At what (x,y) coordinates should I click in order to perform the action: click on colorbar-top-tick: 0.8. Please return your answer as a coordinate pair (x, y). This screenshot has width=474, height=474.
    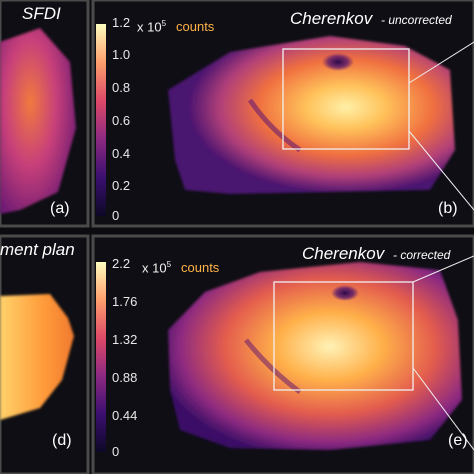
    Looking at the image, I should click on (121, 87).